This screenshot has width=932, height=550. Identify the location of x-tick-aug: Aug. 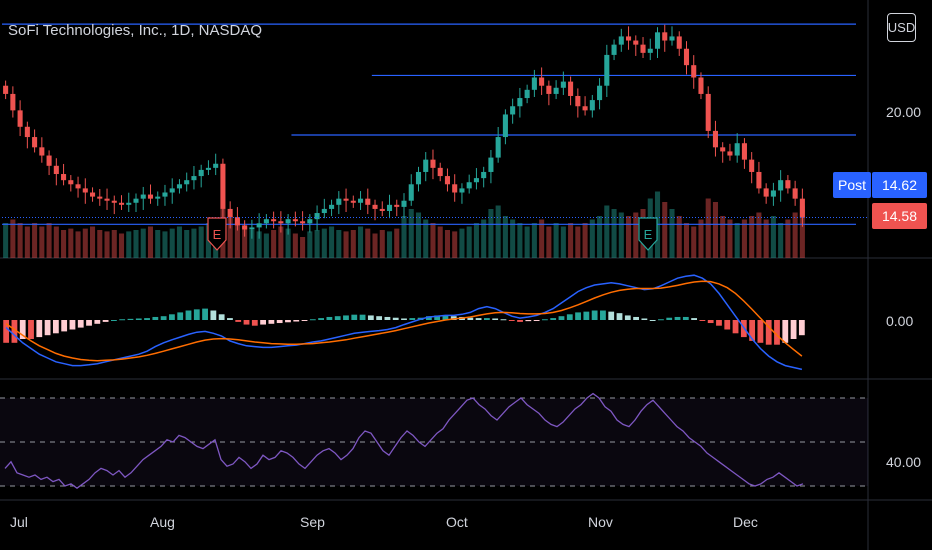
(162, 522).